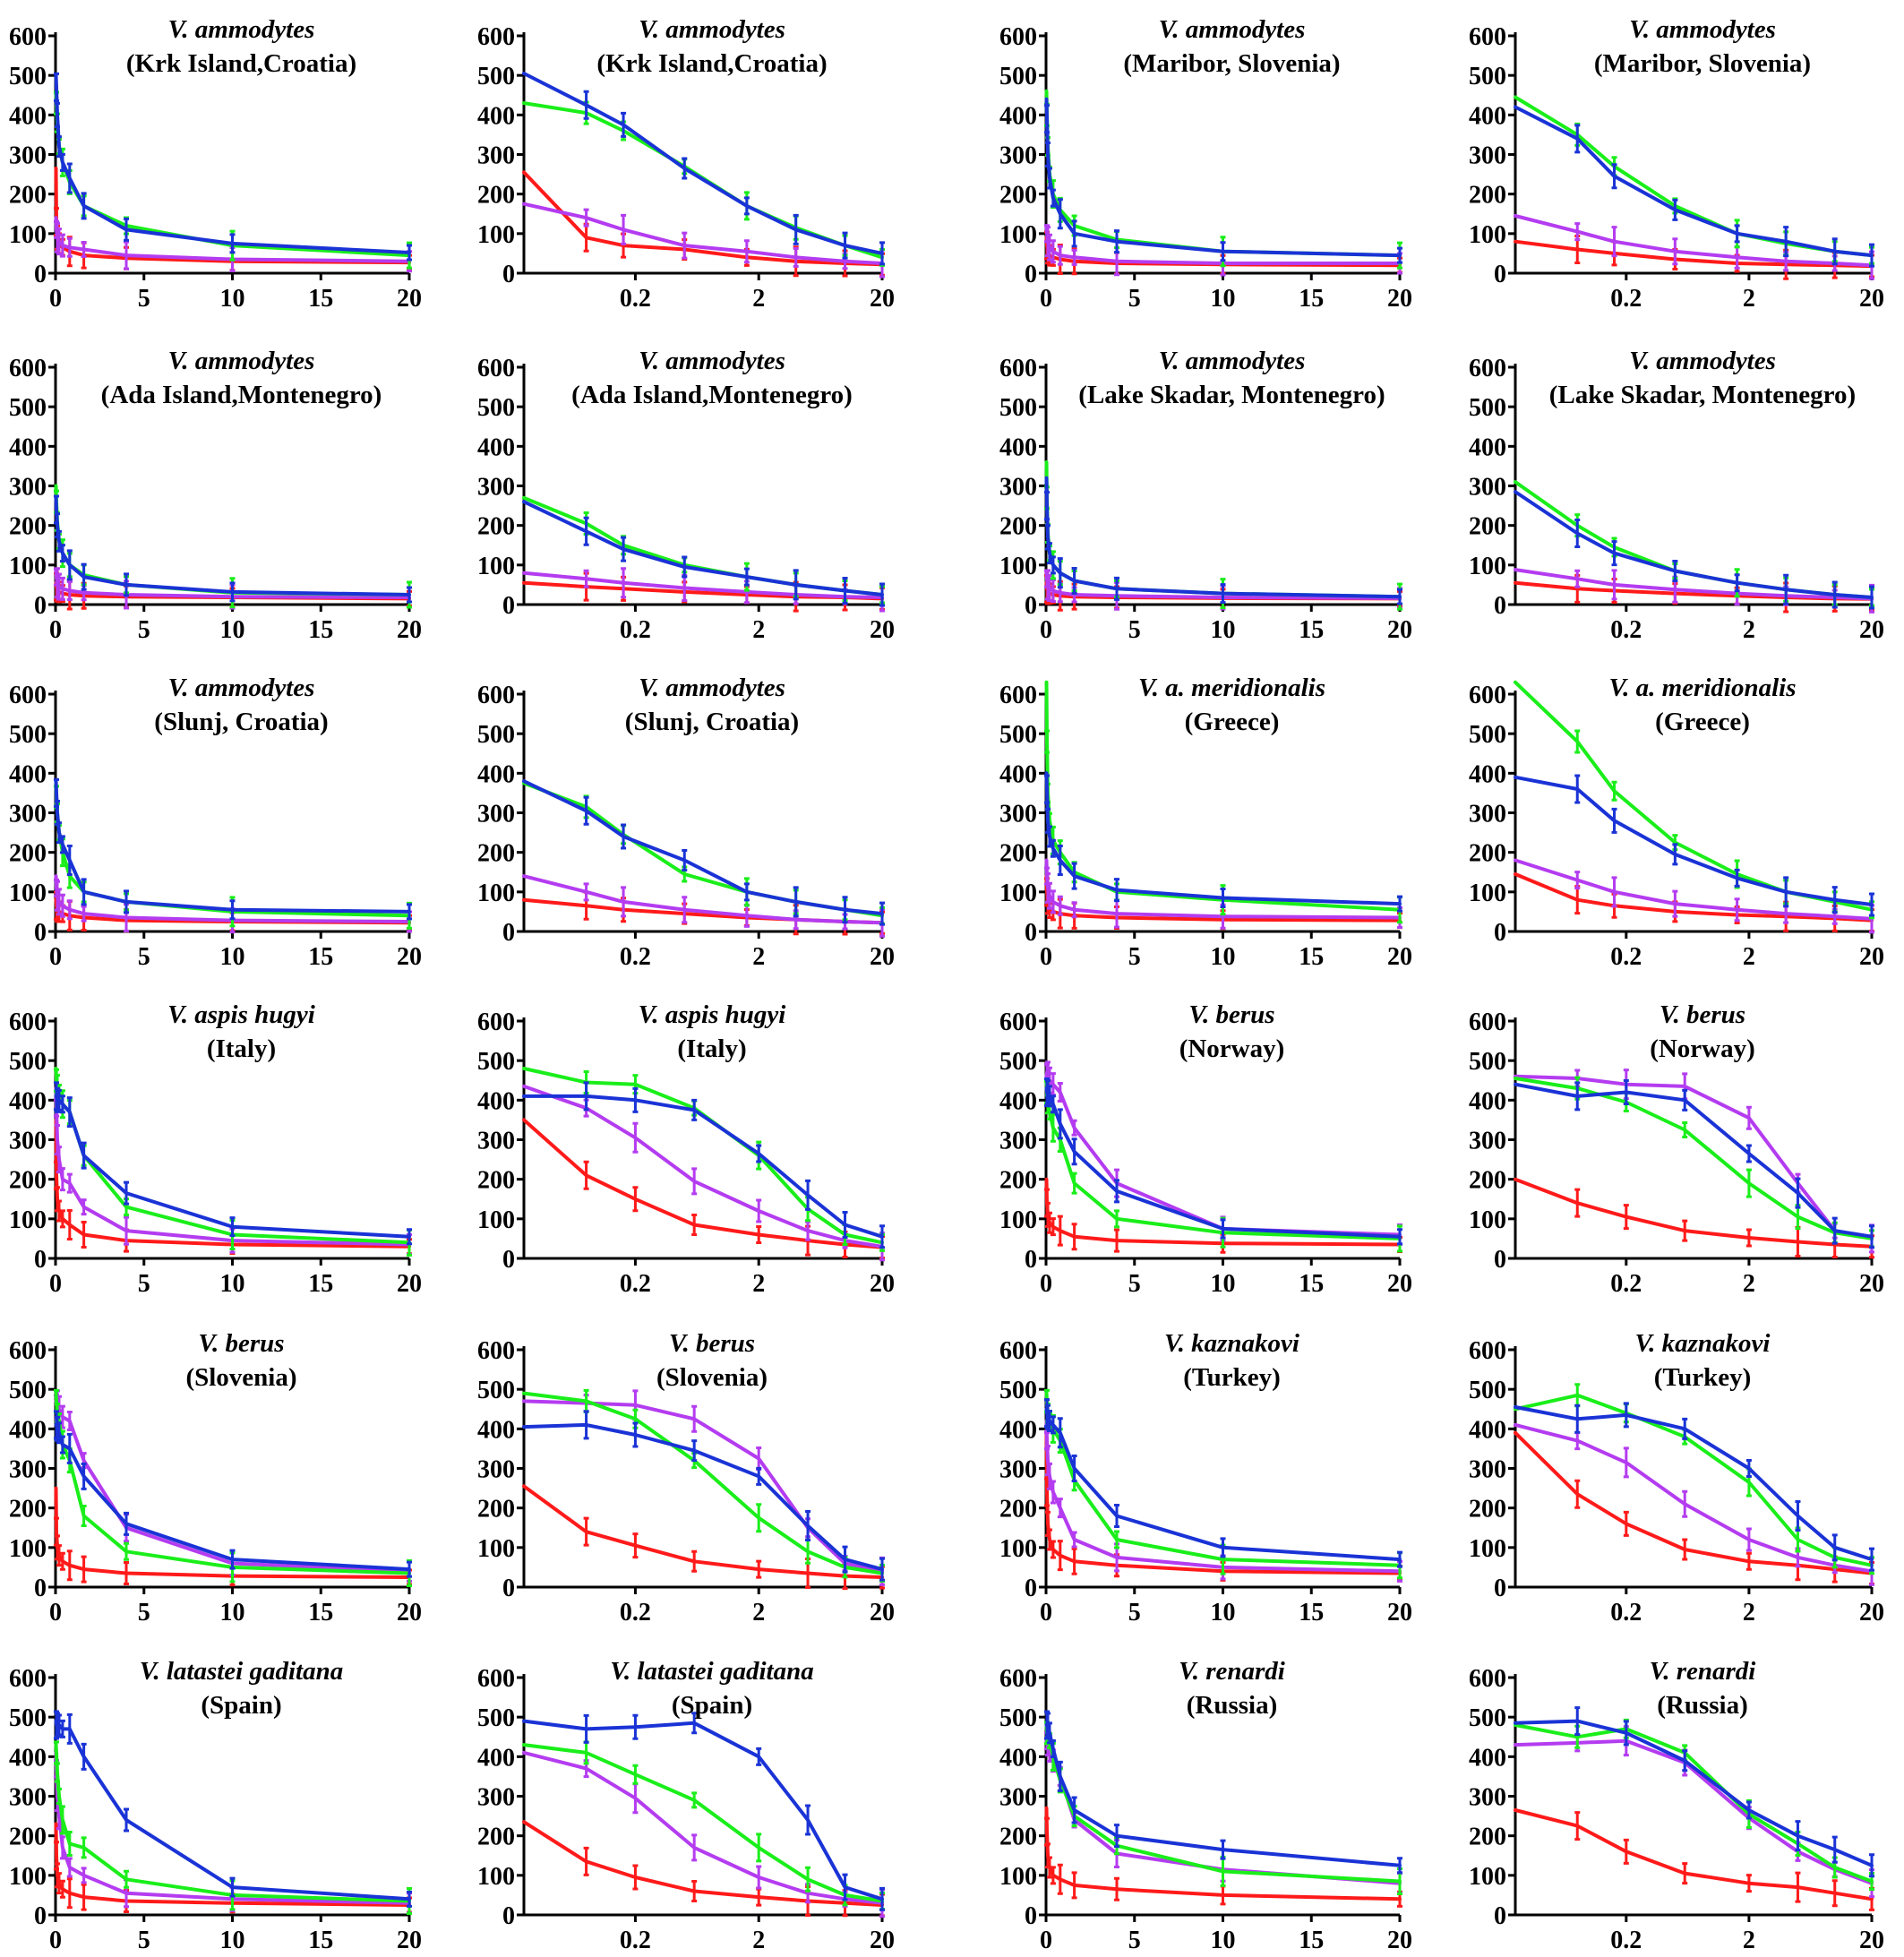  What do you see at coordinates (712, 1343) in the screenshot?
I see `chart-title-species: V. berus` at bounding box center [712, 1343].